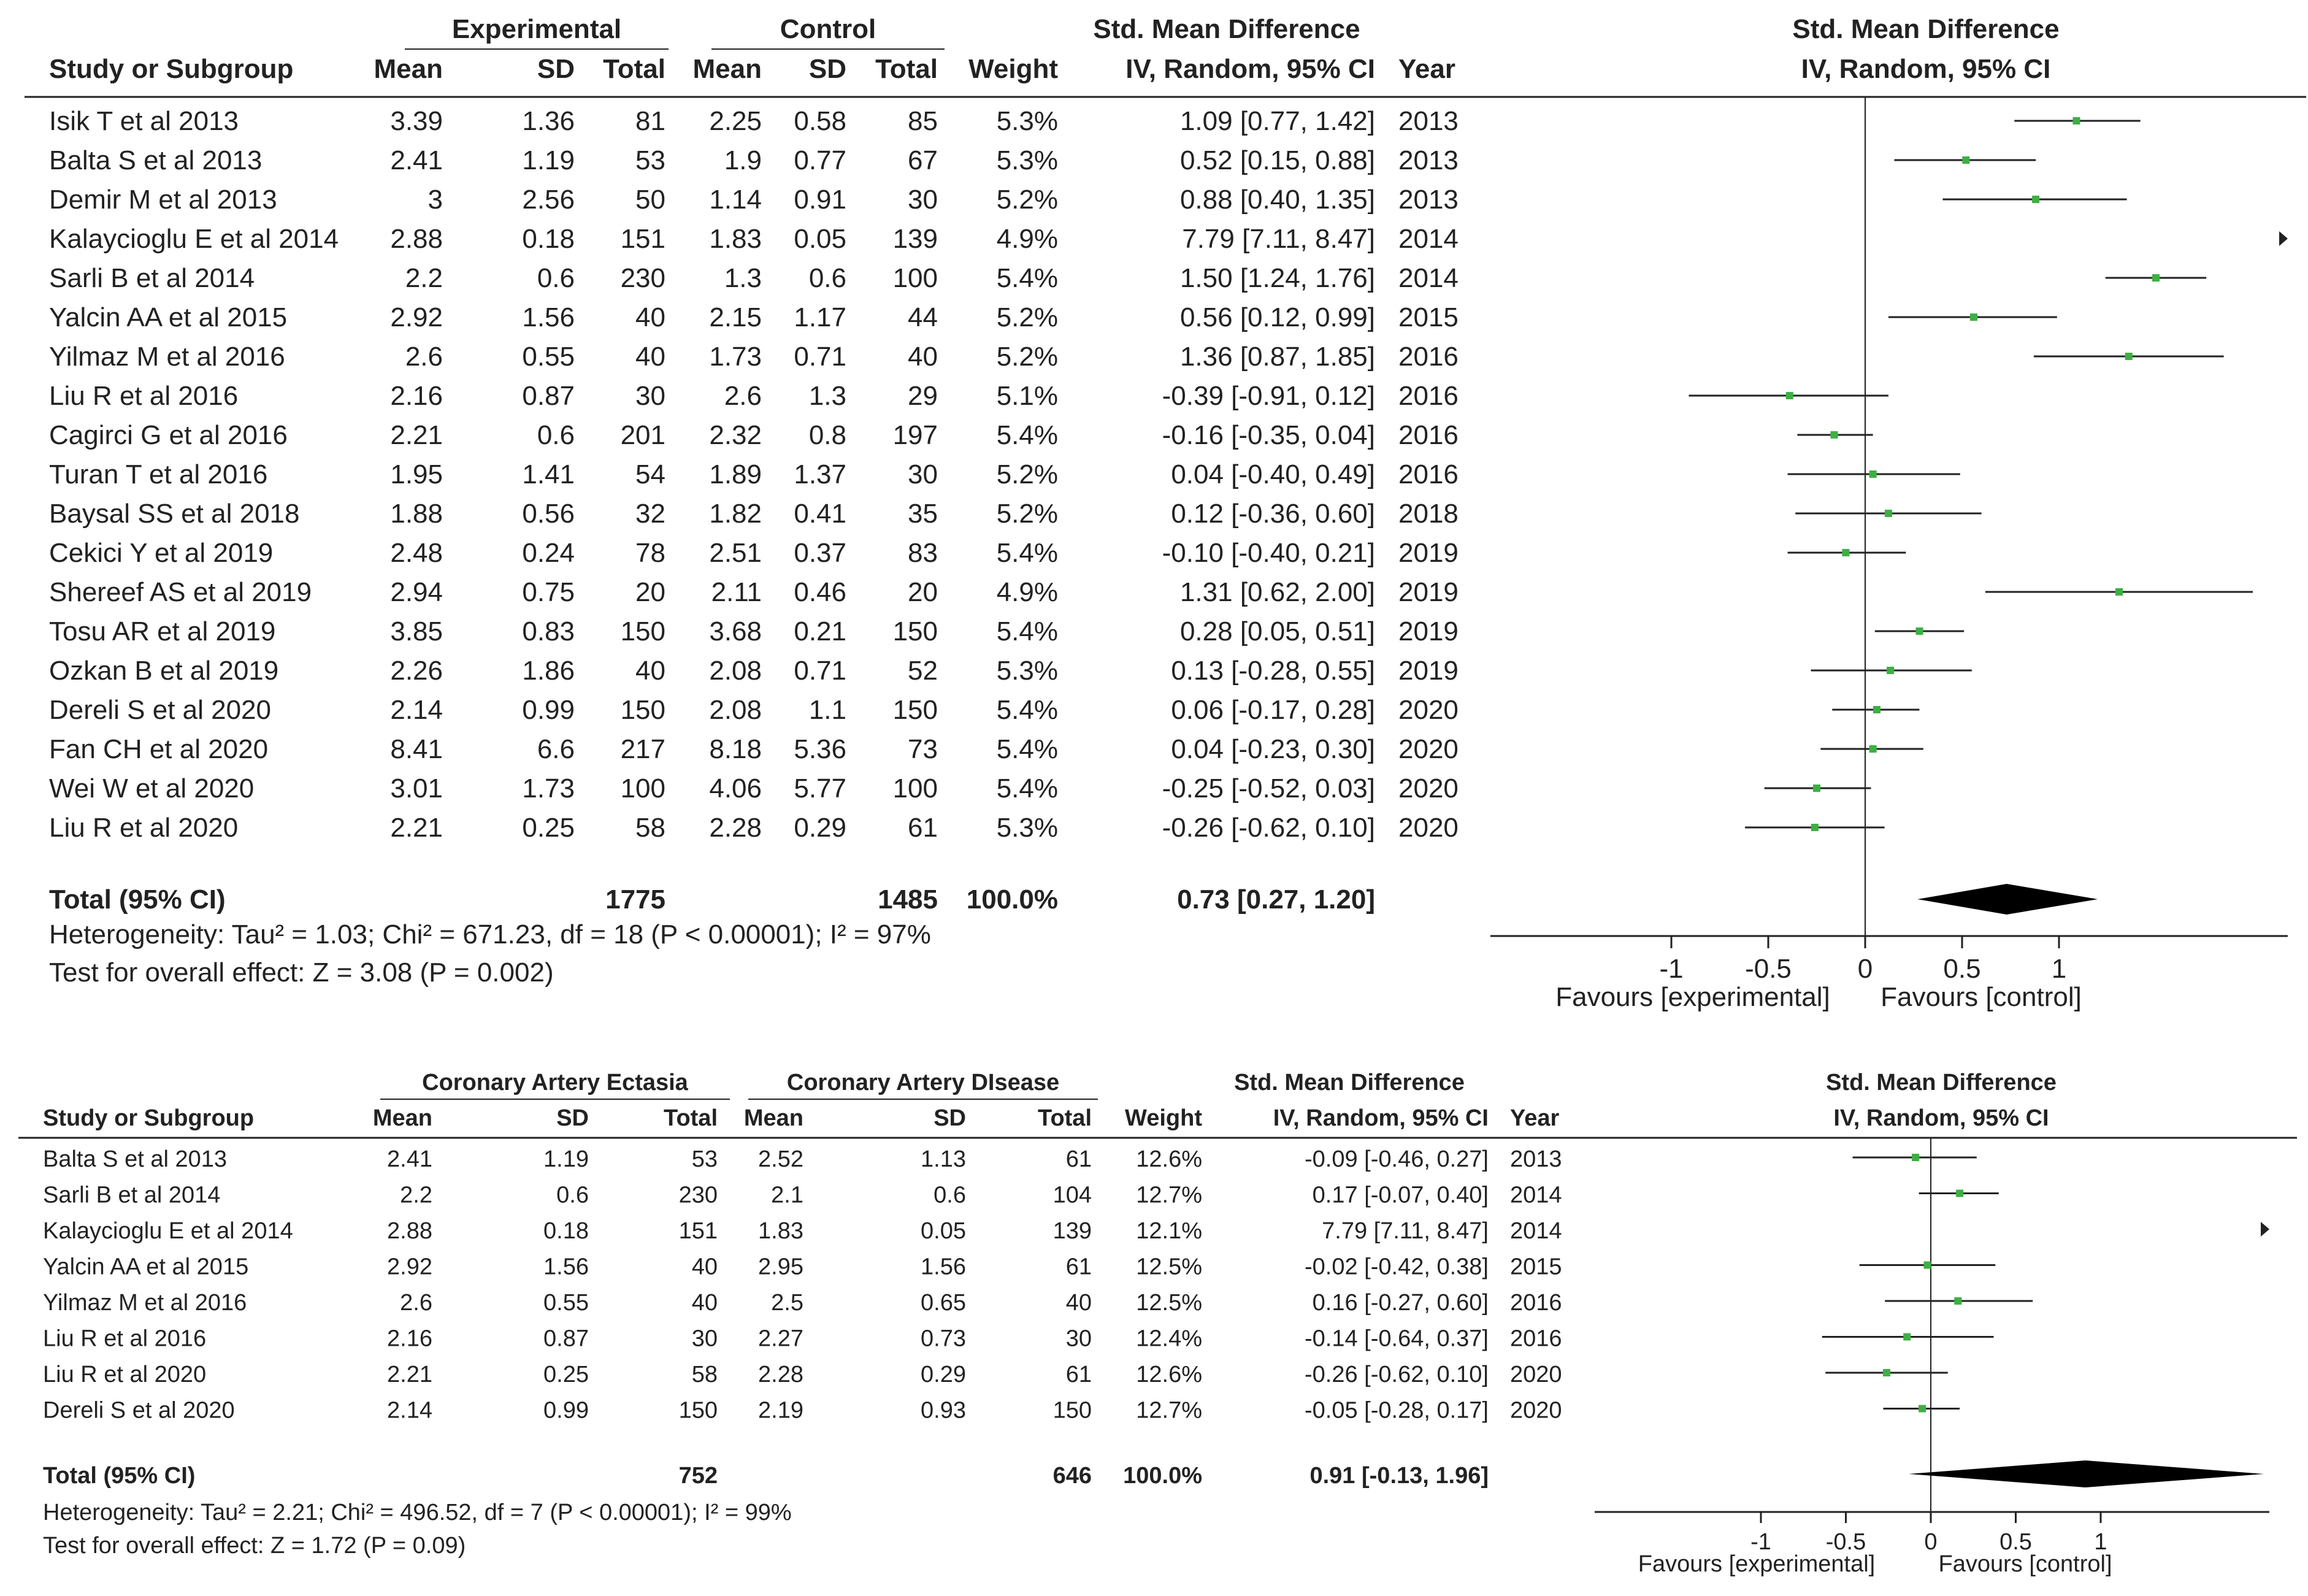 Image resolution: width=2308 pixels, height=1596 pixels. Describe the element at coordinates (548, 239) in the screenshot. I see `experimental-sd: 0.18` at that location.